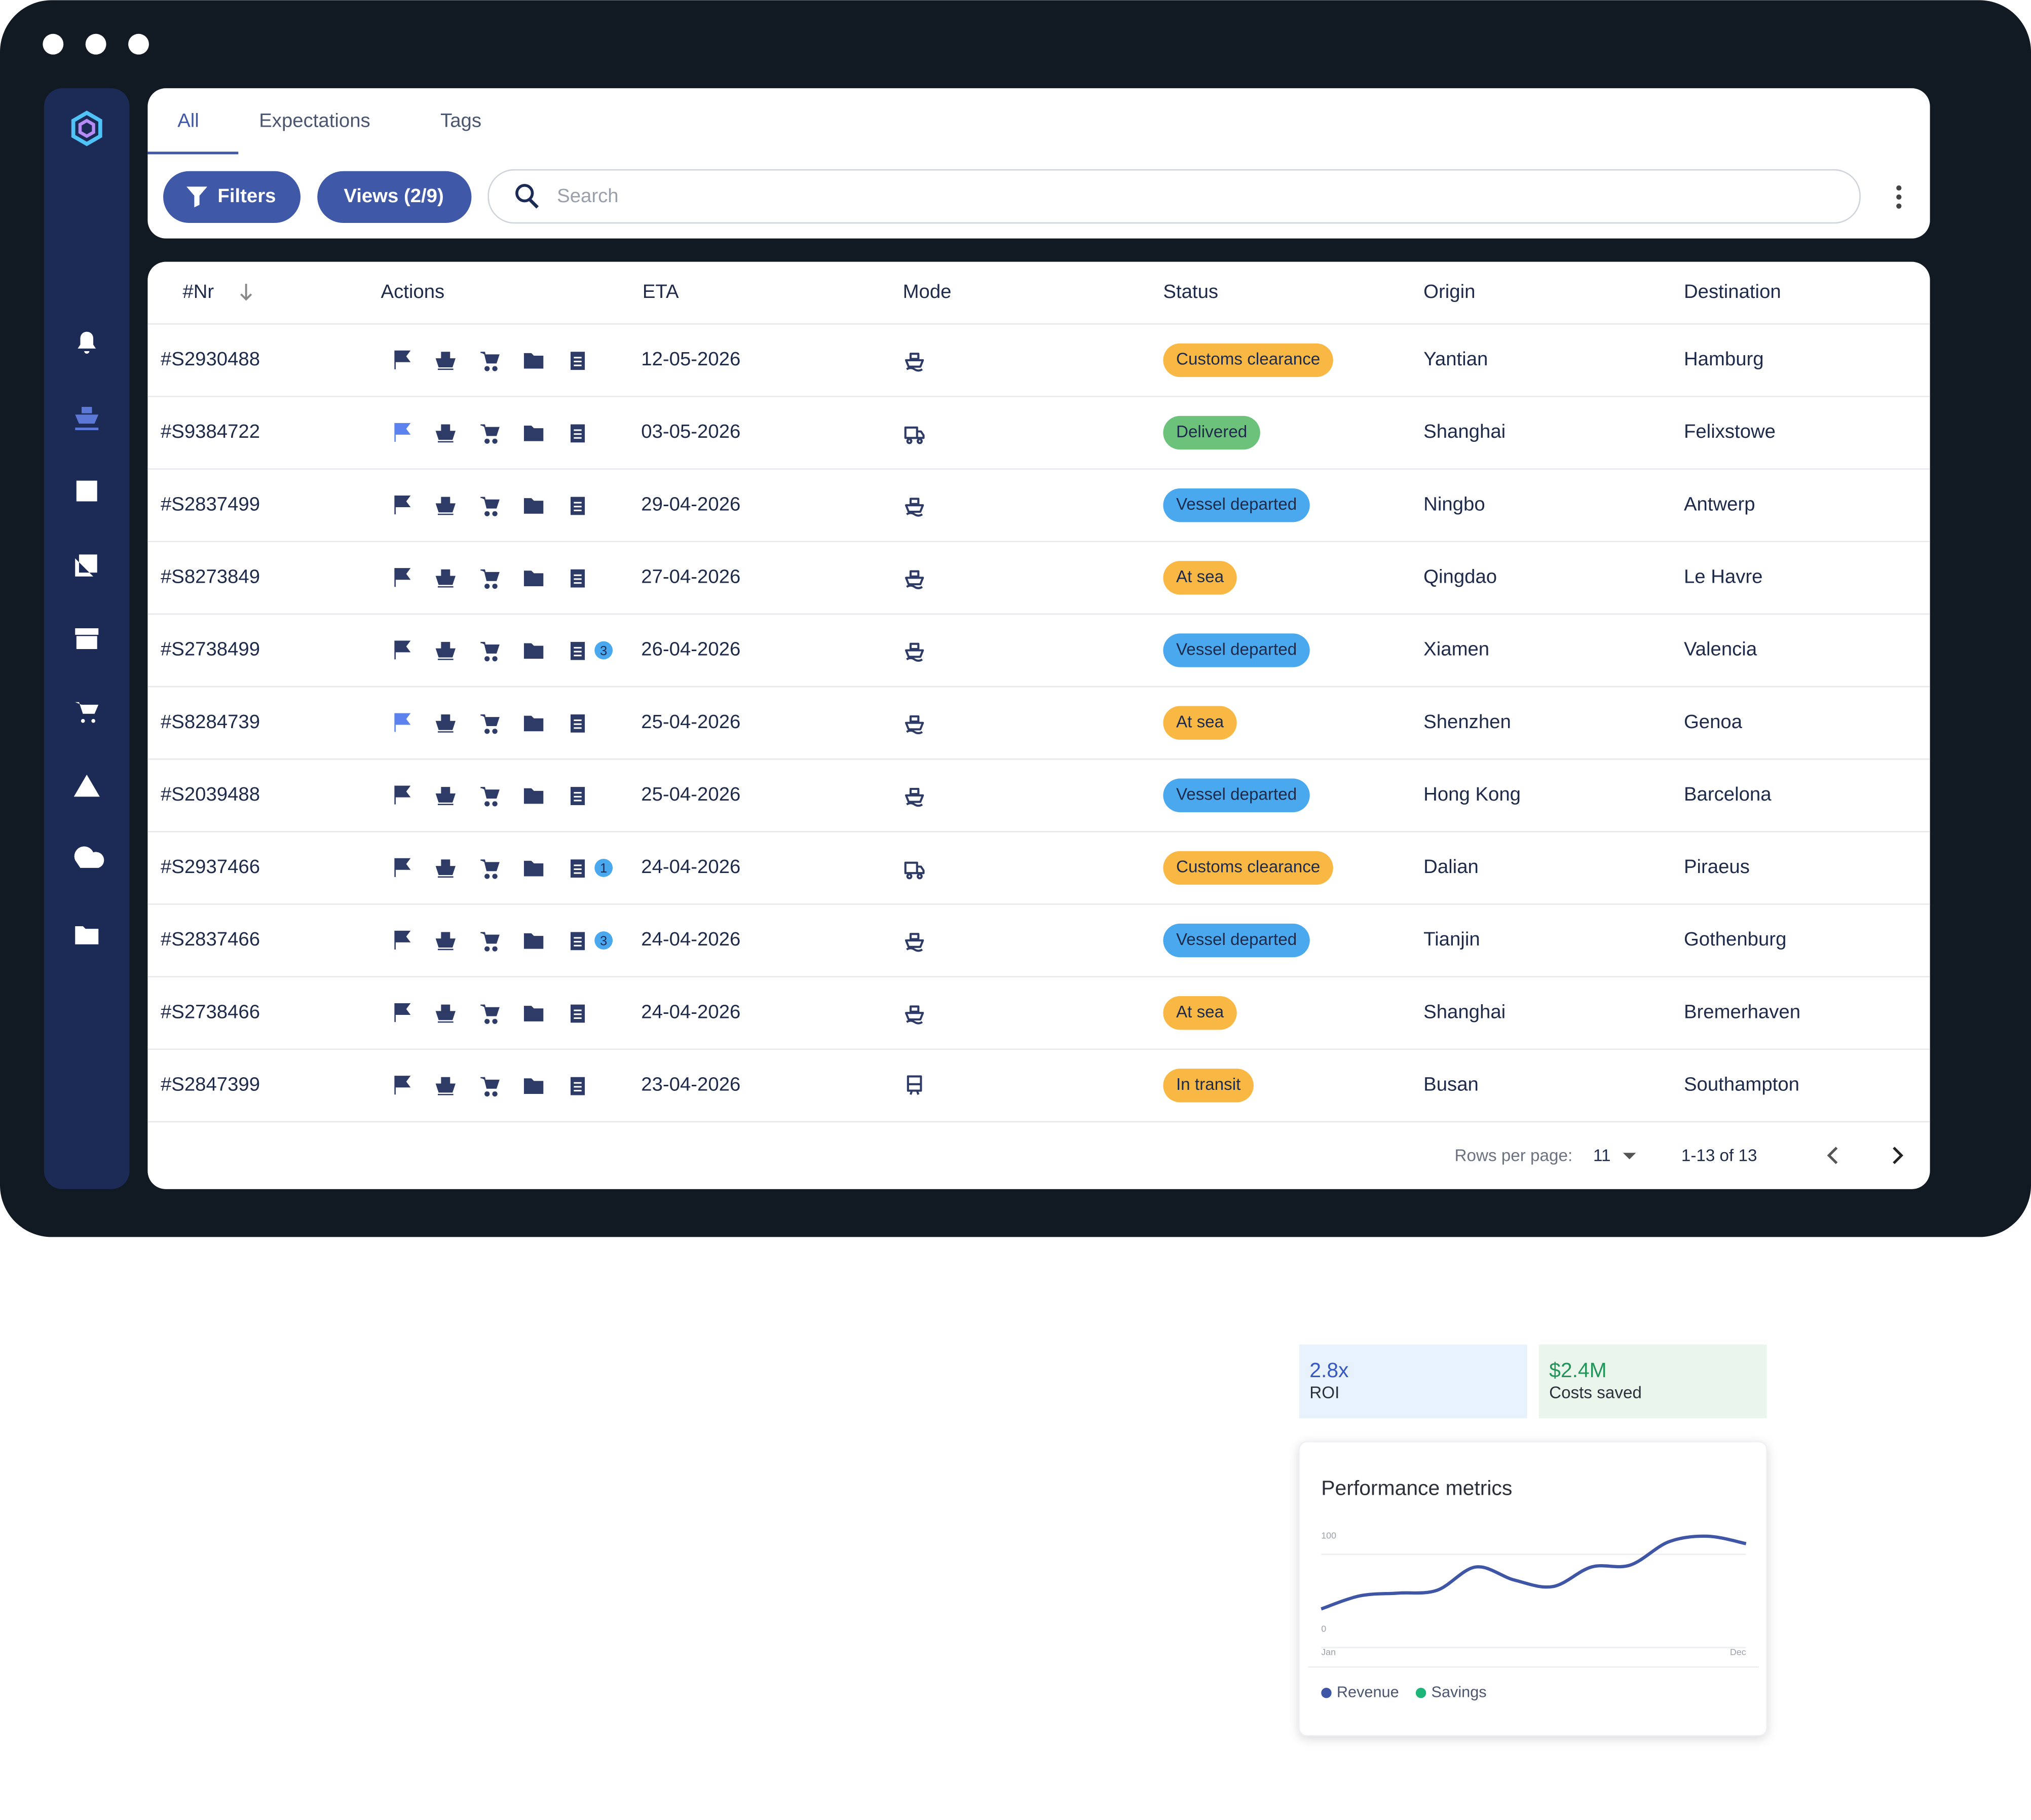  What do you see at coordinates (1832, 1155) in the screenshot?
I see `prev-page` at bounding box center [1832, 1155].